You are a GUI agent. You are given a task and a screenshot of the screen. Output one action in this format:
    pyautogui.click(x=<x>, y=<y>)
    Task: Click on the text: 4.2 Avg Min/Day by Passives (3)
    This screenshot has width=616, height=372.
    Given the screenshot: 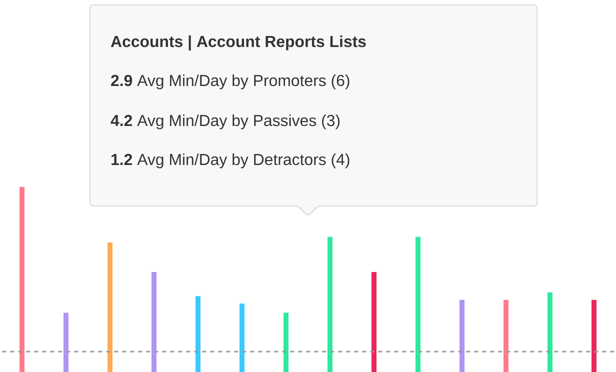 What is the action you would take?
    pyautogui.click(x=225, y=122)
    